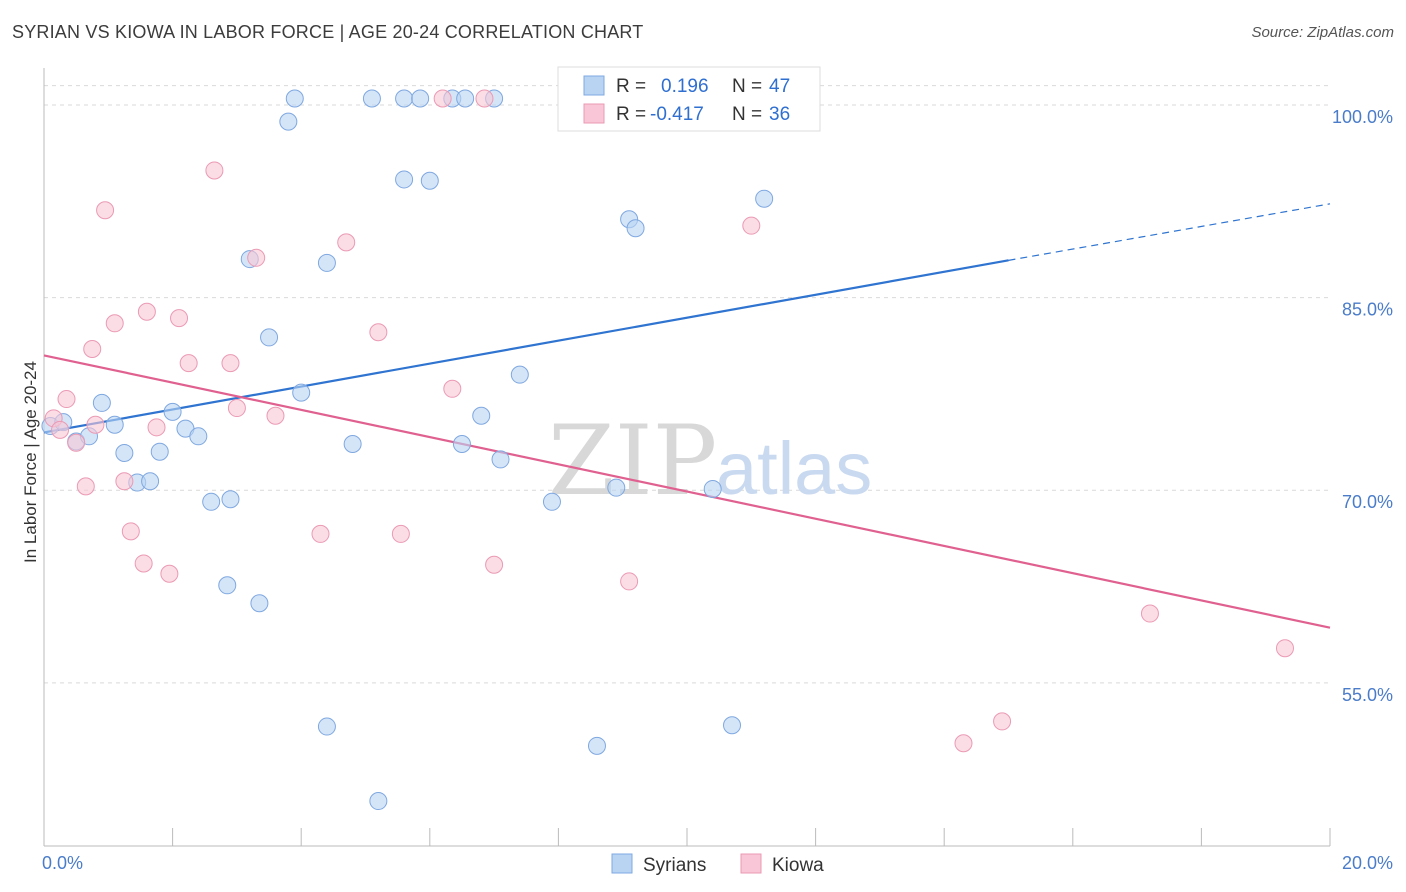  I want to click on legend-bottom-swatch-kiowa, so click(751, 863).